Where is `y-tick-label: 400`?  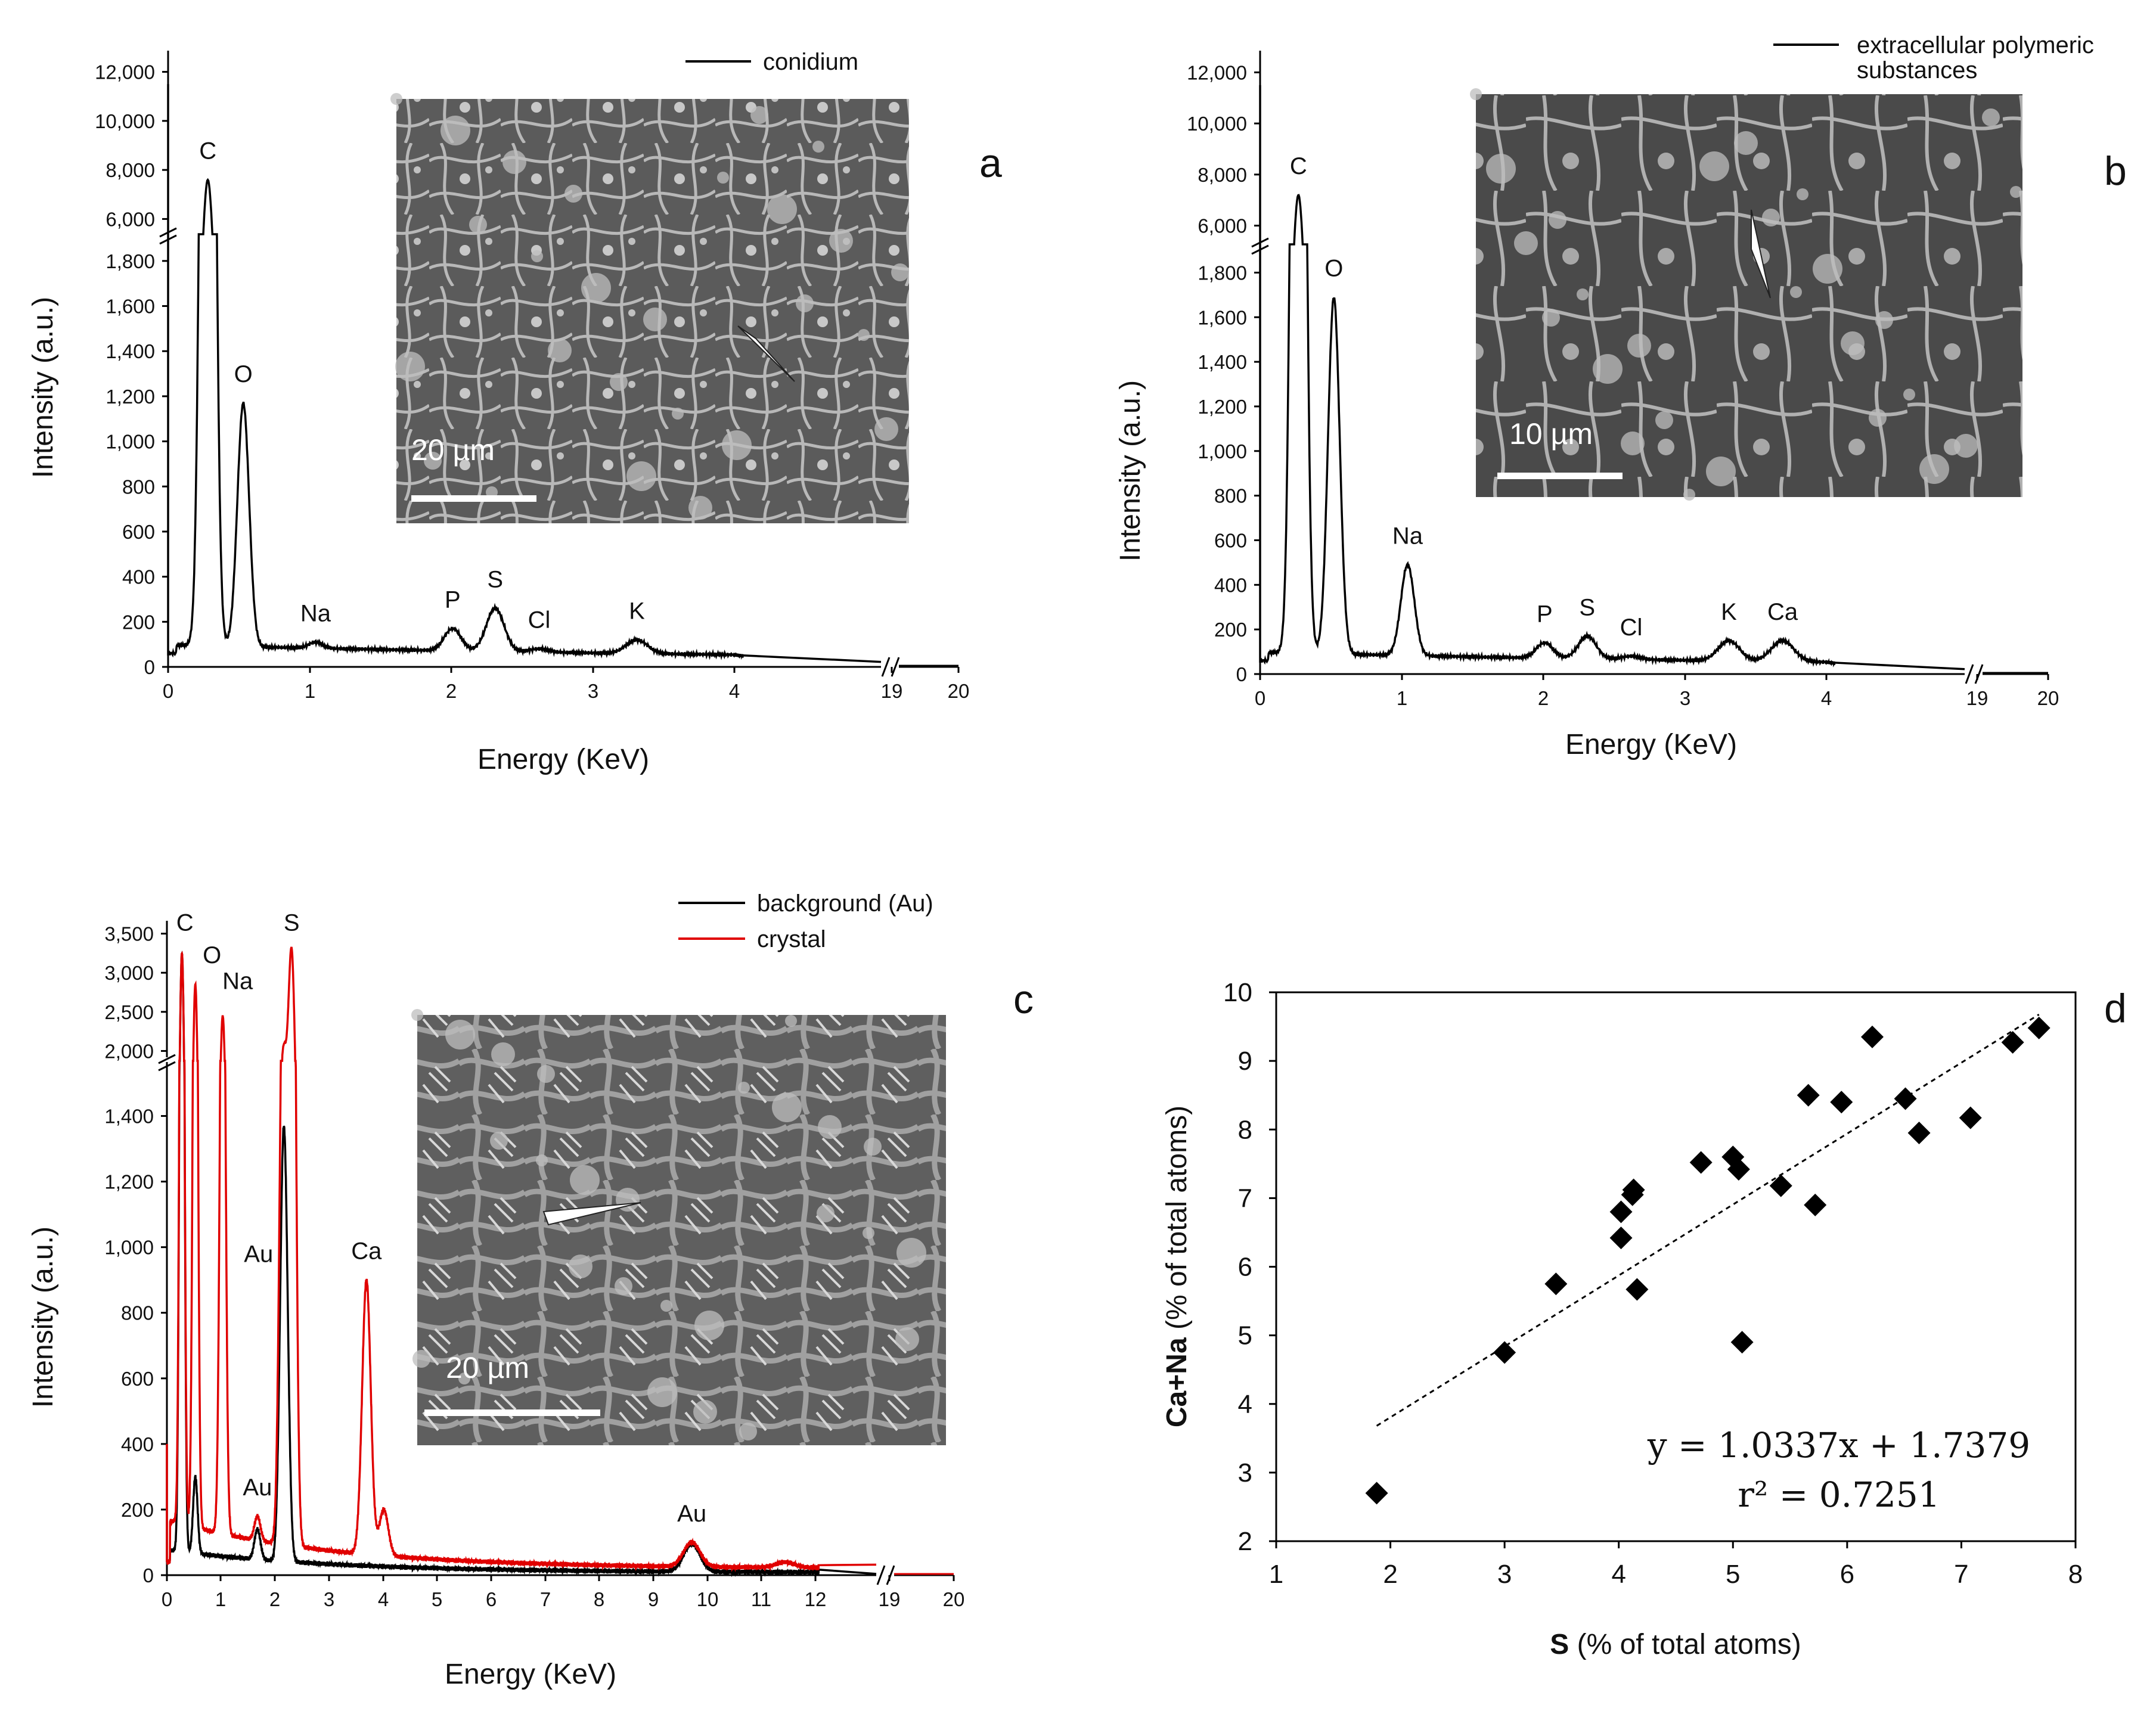 y-tick-label: 400 is located at coordinates (137, 1444).